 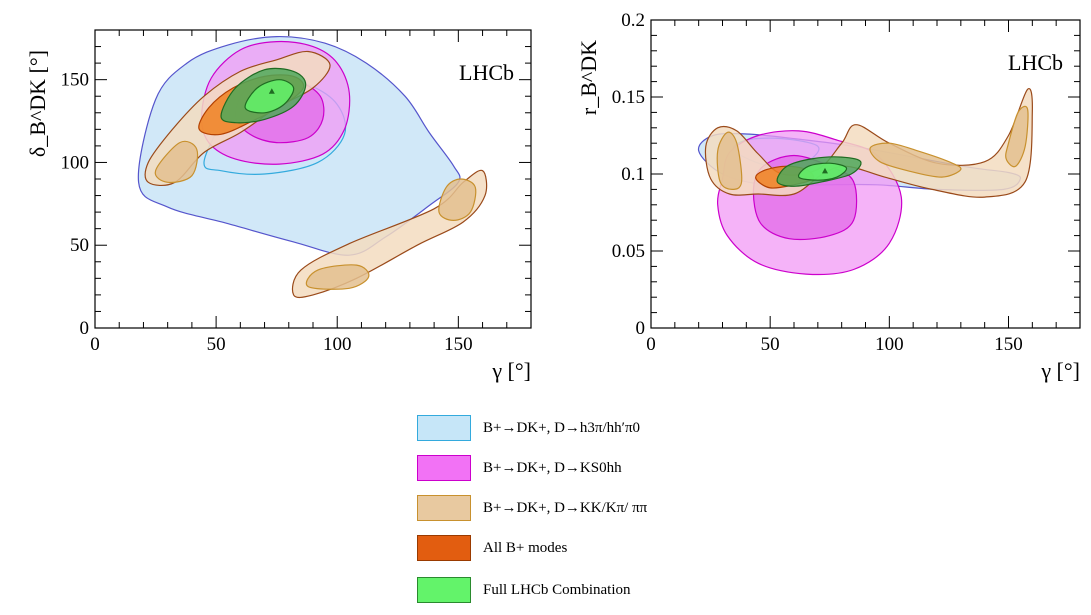 What do you see at coordinates (588, 77) in the screenshot?
I see `y-axis-label-1: r_B^DK` at bounding box center [588, 77].